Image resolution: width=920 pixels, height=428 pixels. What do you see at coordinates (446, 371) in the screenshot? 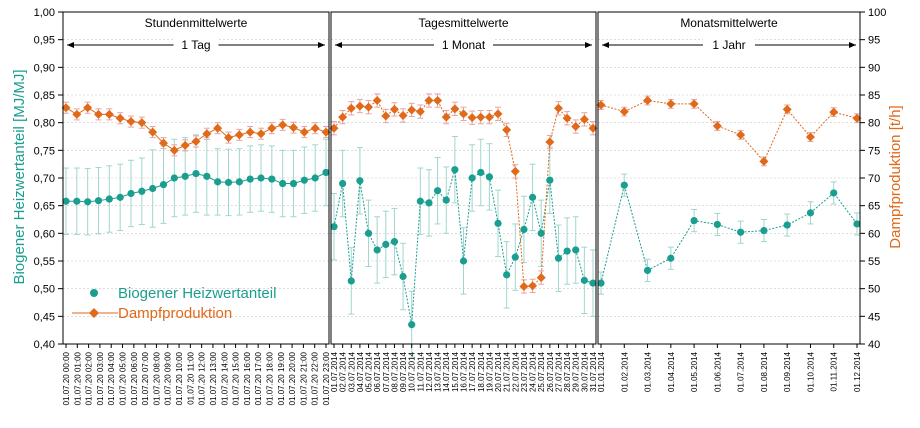
I see `x-tick-label: 14.07.2014` at bounding box center [446, 371].